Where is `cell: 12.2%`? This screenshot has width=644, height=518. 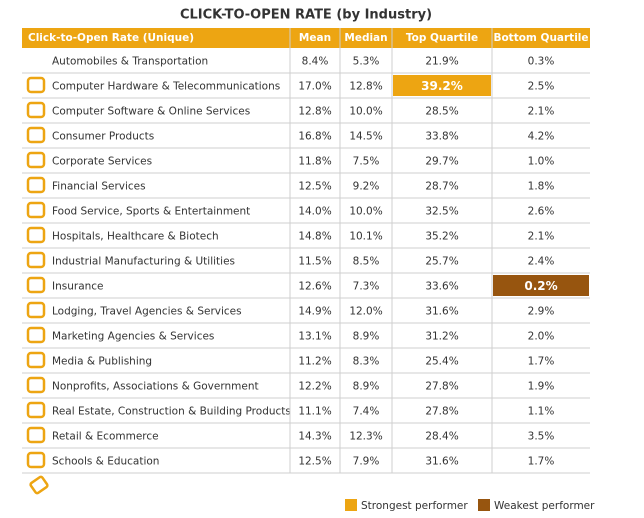
cell: 12.2% is located at coordinates (314, 387).